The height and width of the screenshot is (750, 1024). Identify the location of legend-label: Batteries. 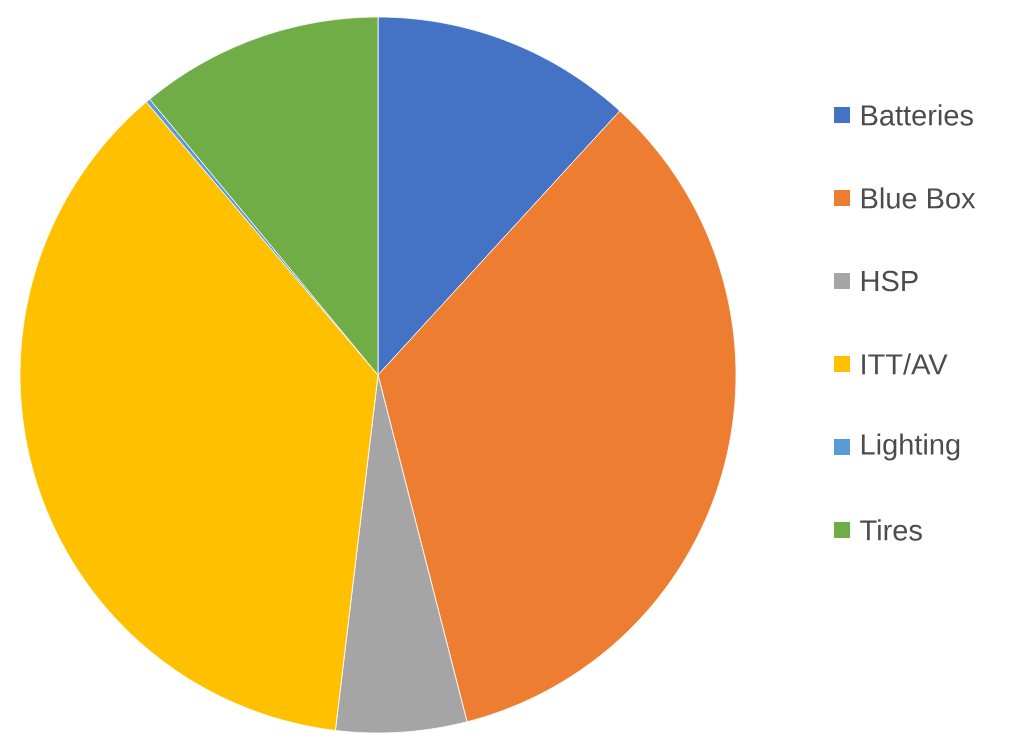
(917, 115).